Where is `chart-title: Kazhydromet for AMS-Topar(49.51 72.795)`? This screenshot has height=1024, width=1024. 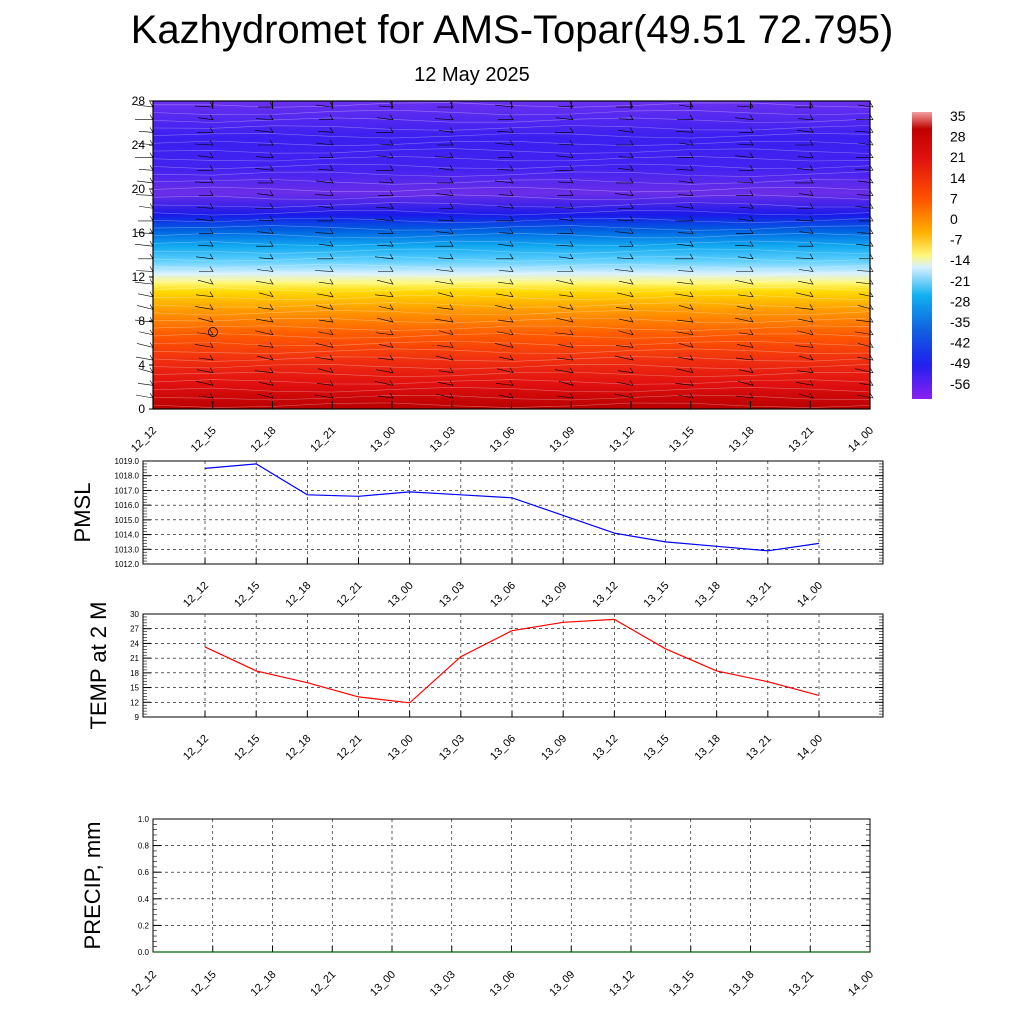 chart-title: Kazhydromet for AMS-Topar(49.51 72.795) is located at coordinates (512, 30).